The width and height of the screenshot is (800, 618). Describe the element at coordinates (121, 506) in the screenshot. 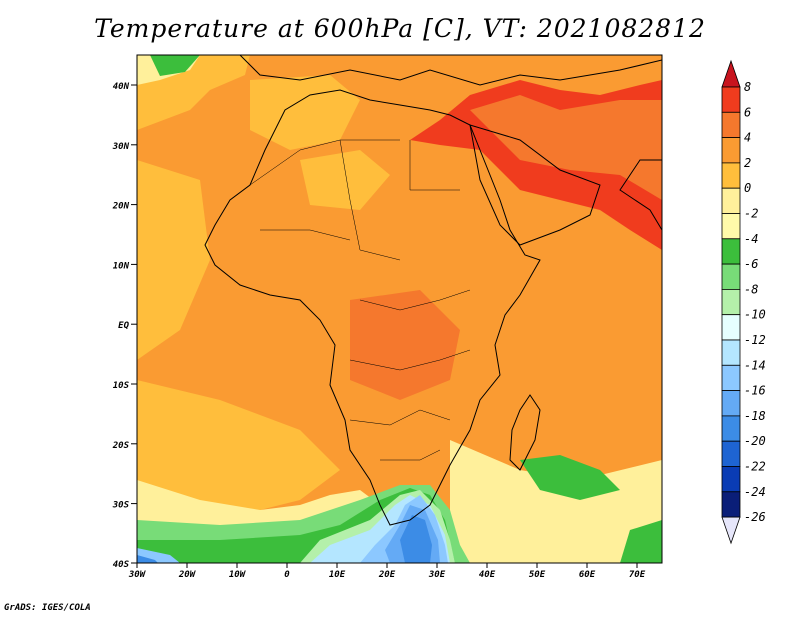

I see `lat-label: 30S` at that location.